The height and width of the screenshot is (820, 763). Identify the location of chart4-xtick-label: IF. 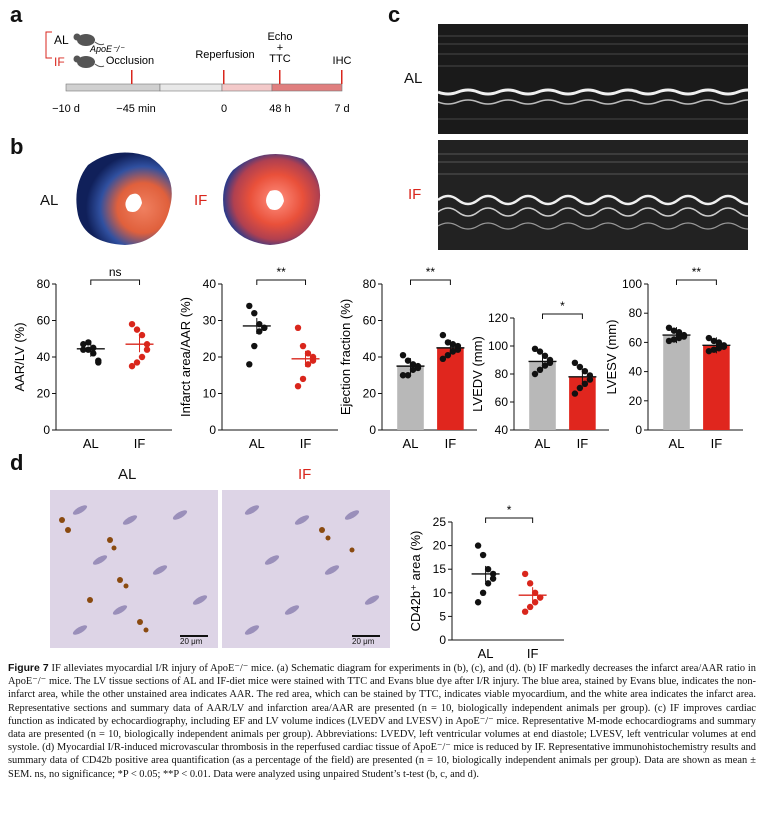
(717, 443).